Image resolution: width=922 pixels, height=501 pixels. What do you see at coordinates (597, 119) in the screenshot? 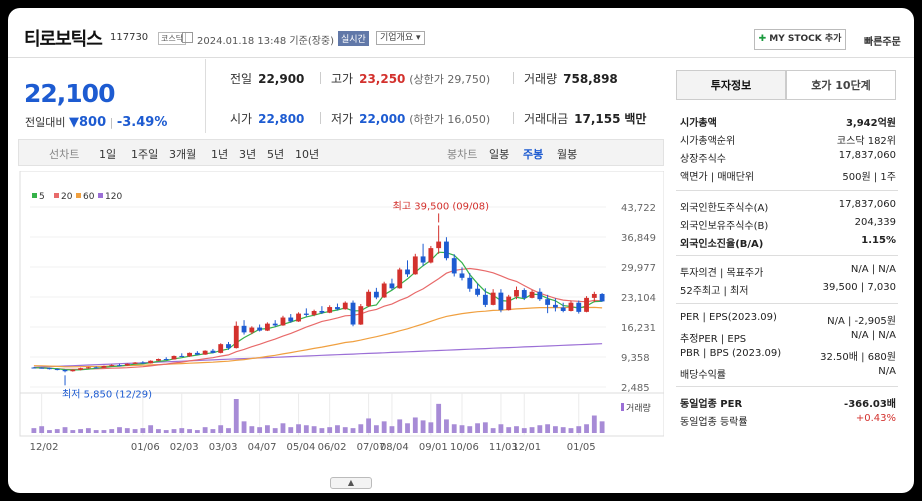
I see `amount-value: 17,155` at bounding box center [597, 119].